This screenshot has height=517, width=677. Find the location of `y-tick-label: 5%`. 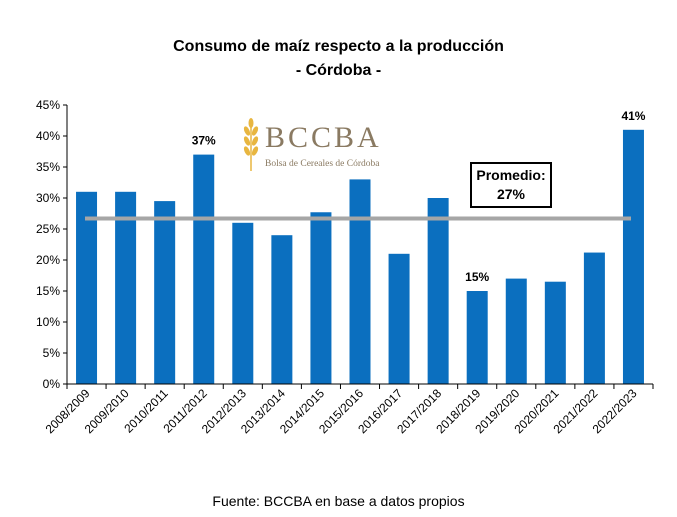

y-tick-label: 5% is located at coordinates (52, 353).